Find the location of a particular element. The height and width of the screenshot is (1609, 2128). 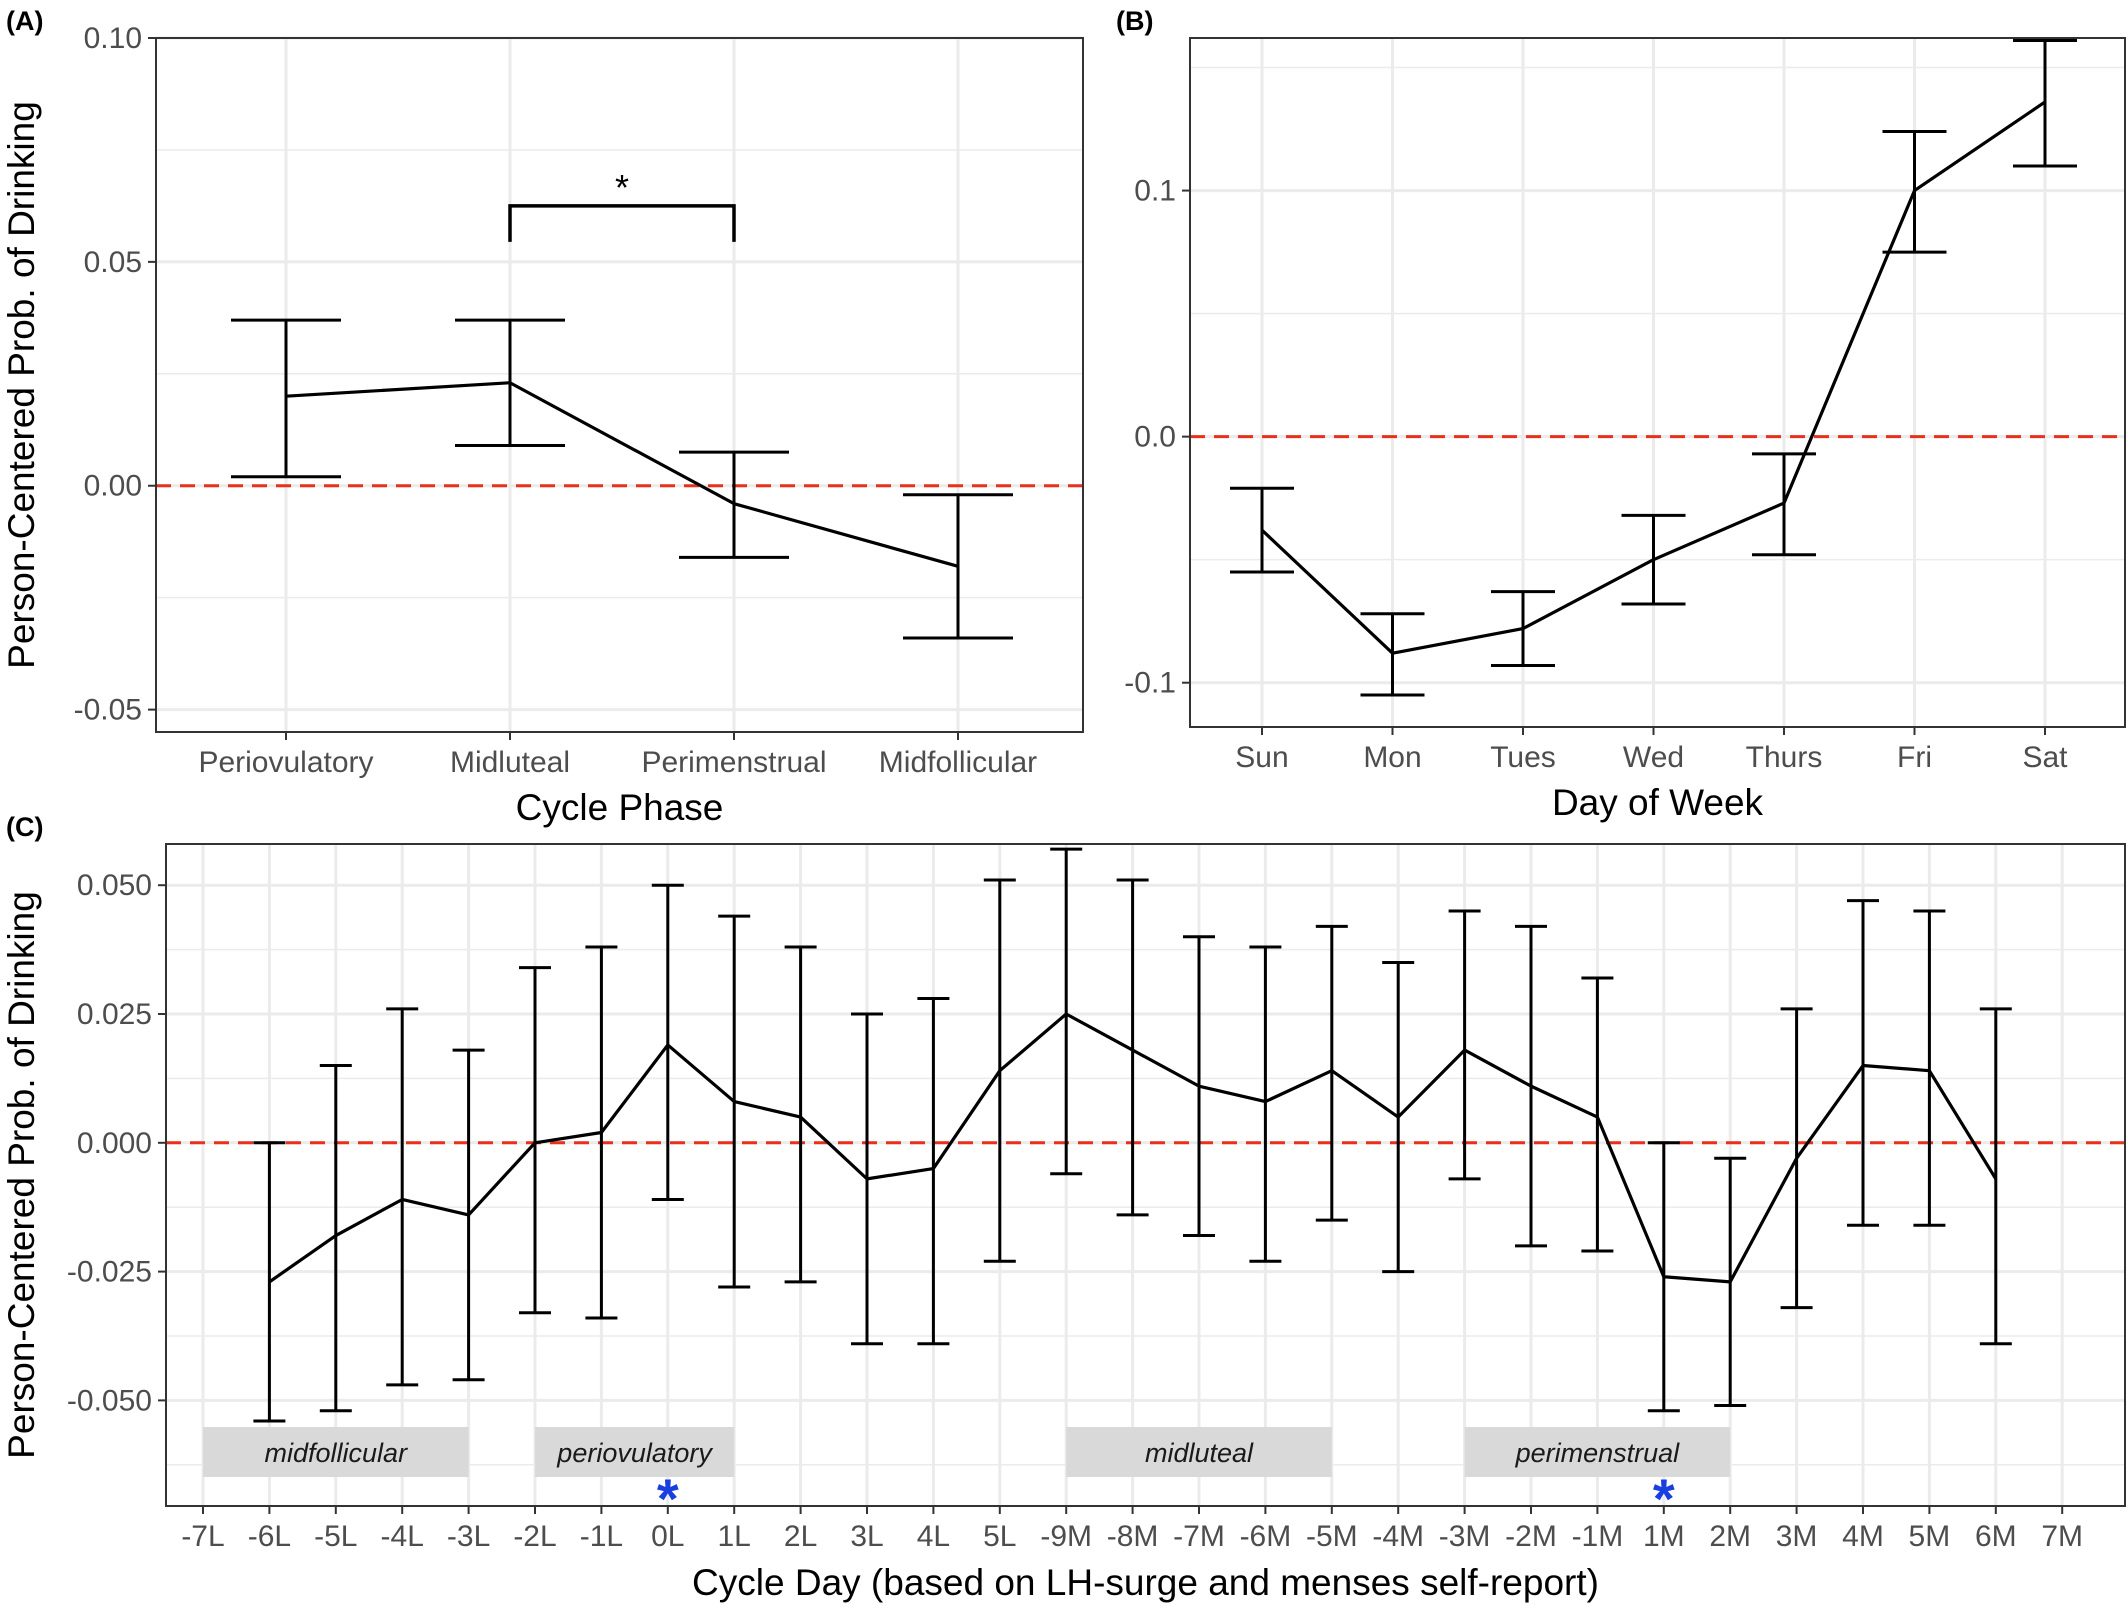

x-tick-label: Fri is located at coordinates (1914, 757).